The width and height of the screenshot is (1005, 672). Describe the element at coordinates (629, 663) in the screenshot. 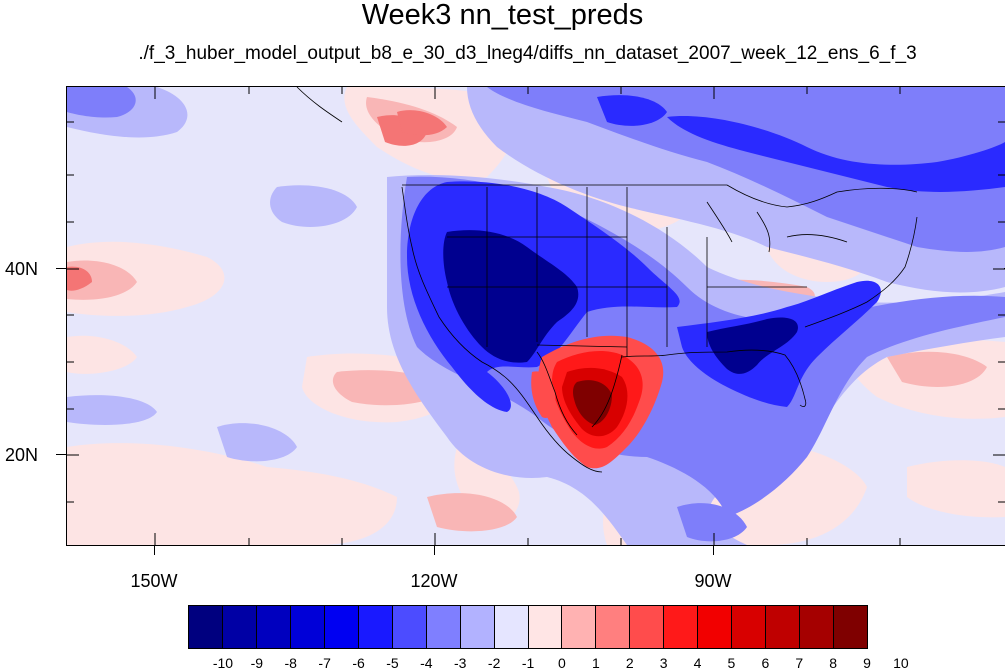

I see `colorbar-label: 2` at that location.